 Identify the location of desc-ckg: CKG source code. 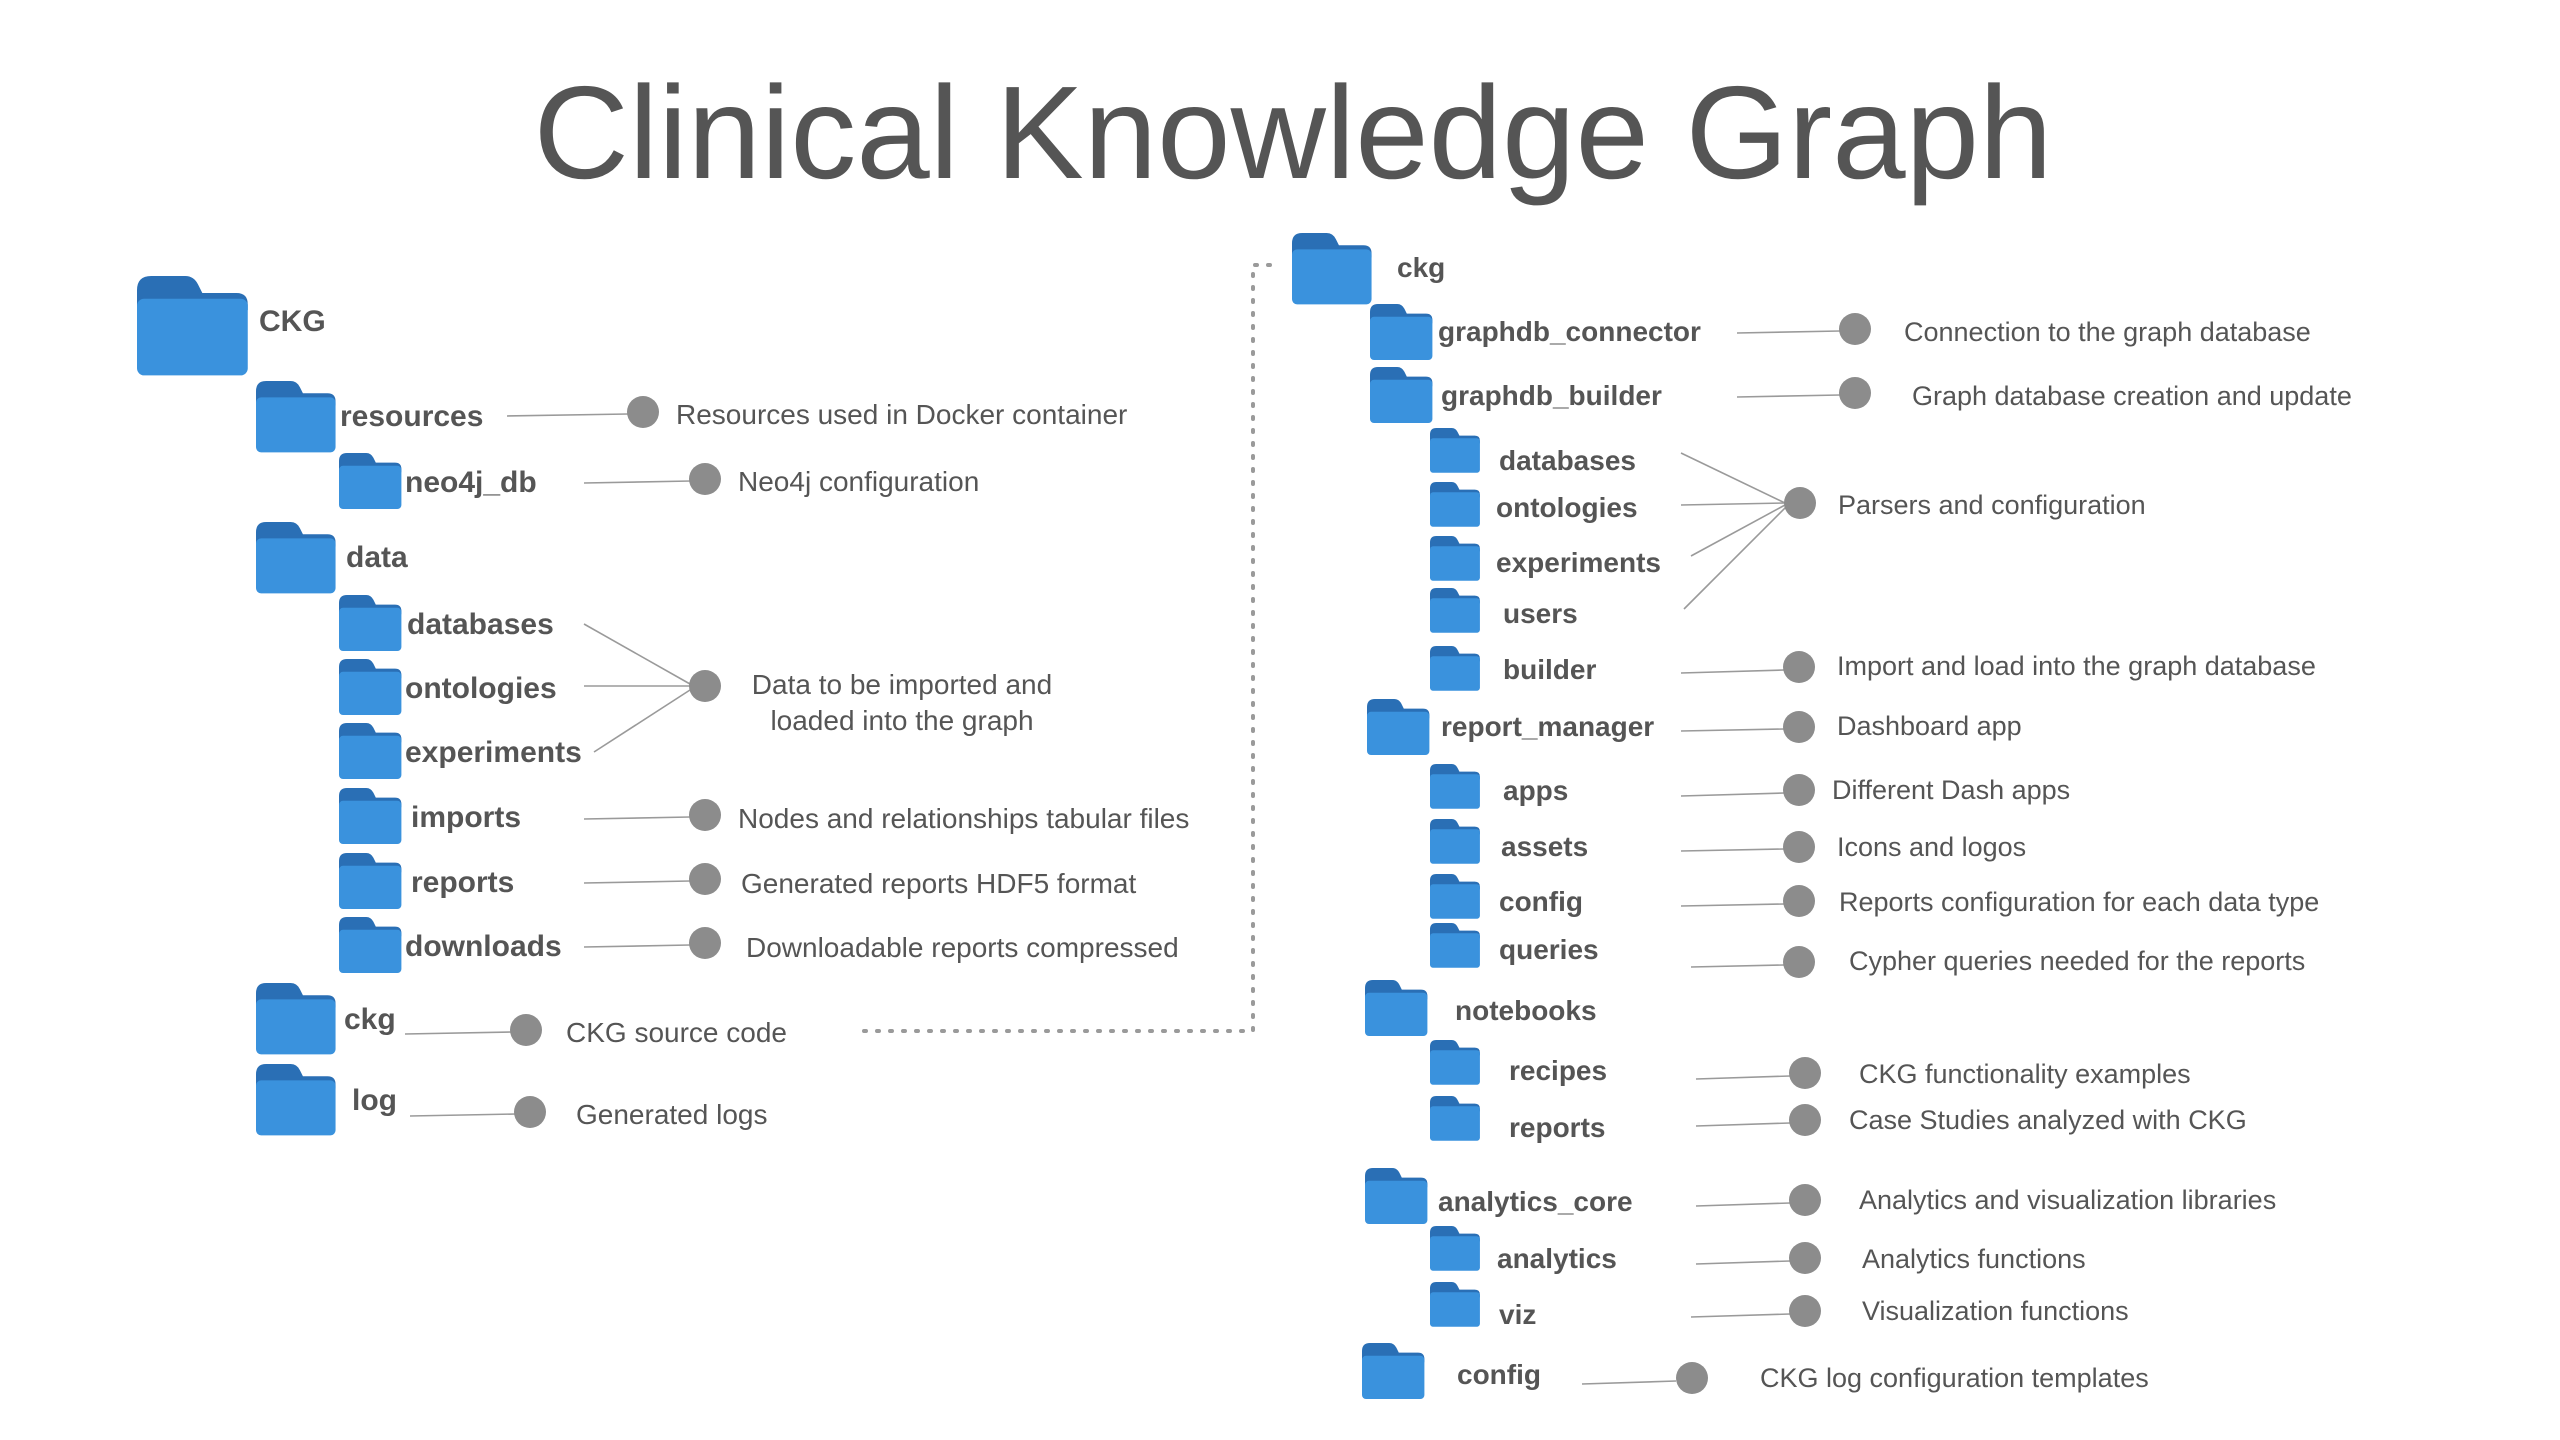
(676, 1032).